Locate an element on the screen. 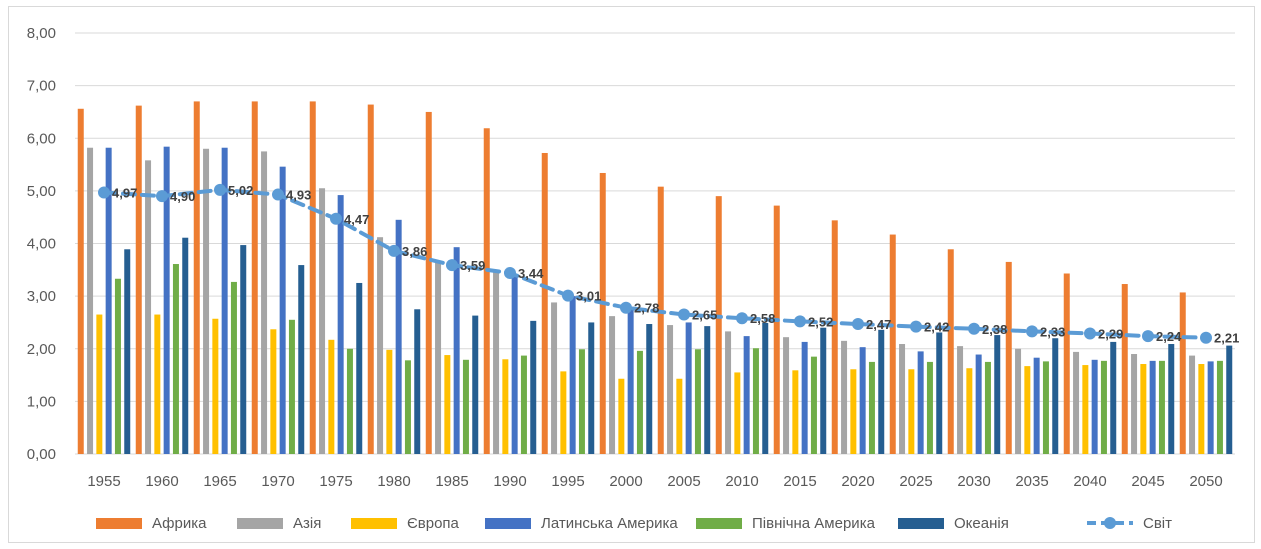 The height and width of the screenshot is (549, 1261). legend-item: Північна Америка is located at coordinates (786, 523).